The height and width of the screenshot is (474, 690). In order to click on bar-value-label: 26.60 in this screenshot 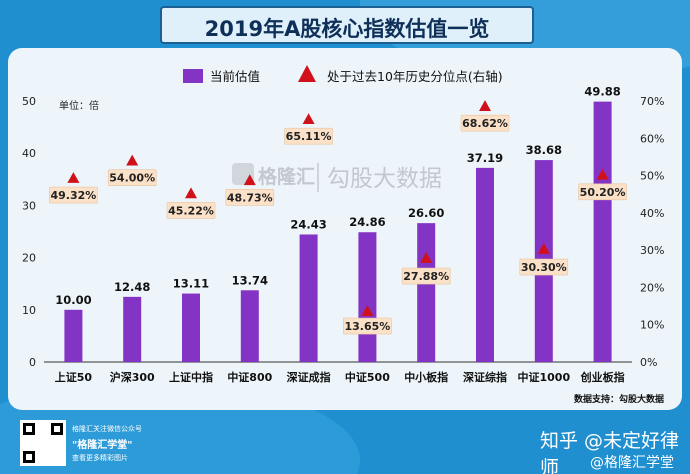, I will do `click(426, 213)`.